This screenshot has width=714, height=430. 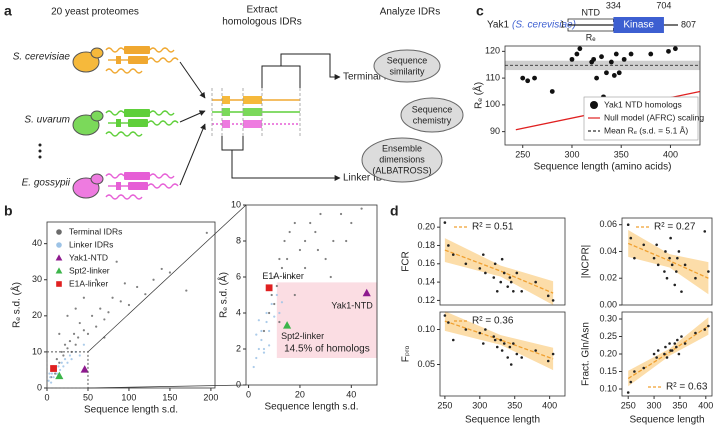 I want to click on domain, so click(x=638, y=25).